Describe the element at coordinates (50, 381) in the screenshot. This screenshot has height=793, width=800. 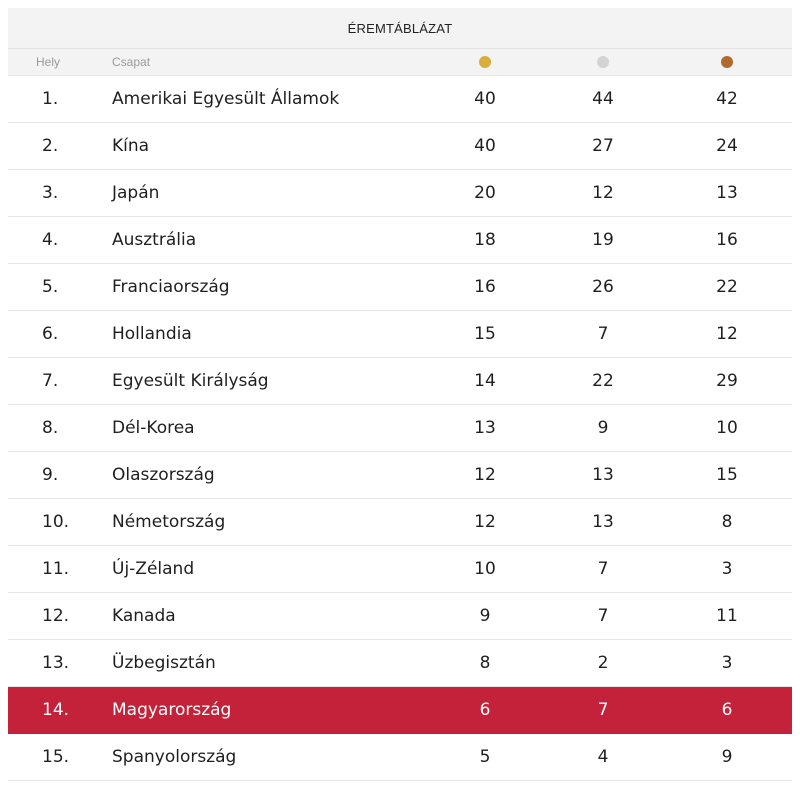
I see `rank-cell: 7.` at that location.